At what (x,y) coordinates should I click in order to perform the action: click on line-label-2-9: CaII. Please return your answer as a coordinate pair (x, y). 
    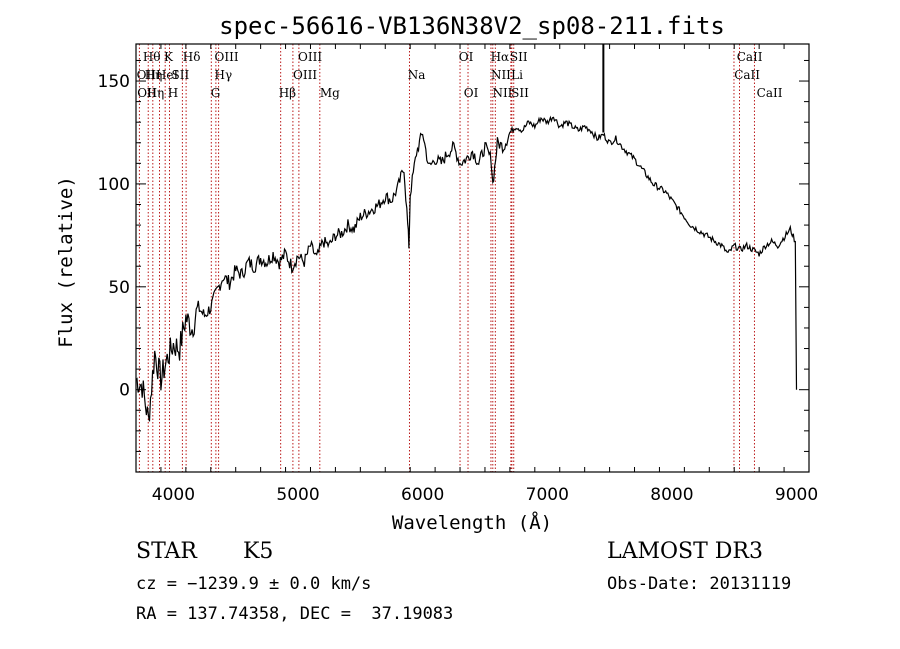
    Looking at the image, I should click on (770, 93).